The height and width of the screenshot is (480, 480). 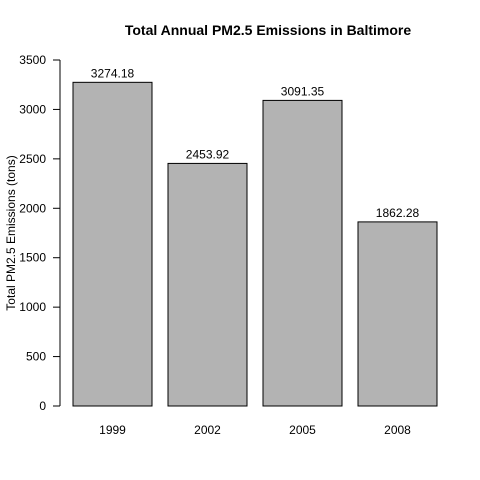 What do you see at coordinates (42, 406) in the screenshot?
I see `y-tick-label: 0` at bounding box center [42, 406].